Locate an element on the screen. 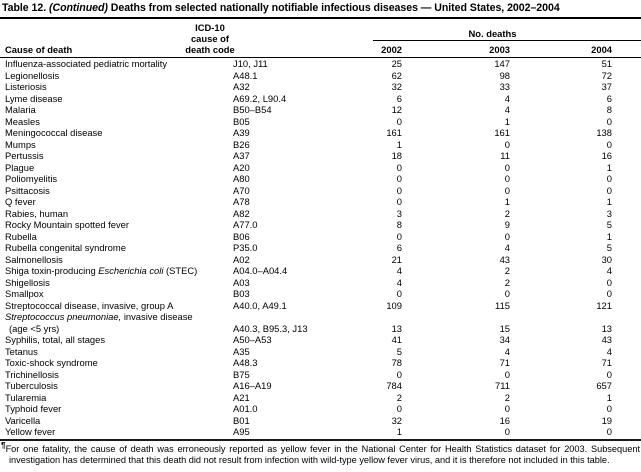 The height and width of the screenshot is (472, 641). cause-of-death-cell: Psittacosis is located at coordinates (115, 191).